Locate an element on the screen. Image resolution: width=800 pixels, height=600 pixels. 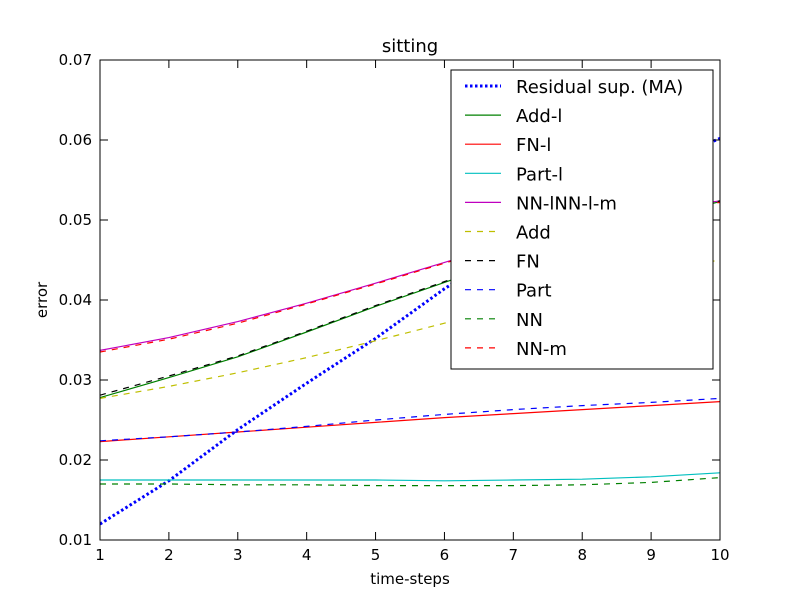
x-tick-label: 1 is located at coordinates (100, 555).